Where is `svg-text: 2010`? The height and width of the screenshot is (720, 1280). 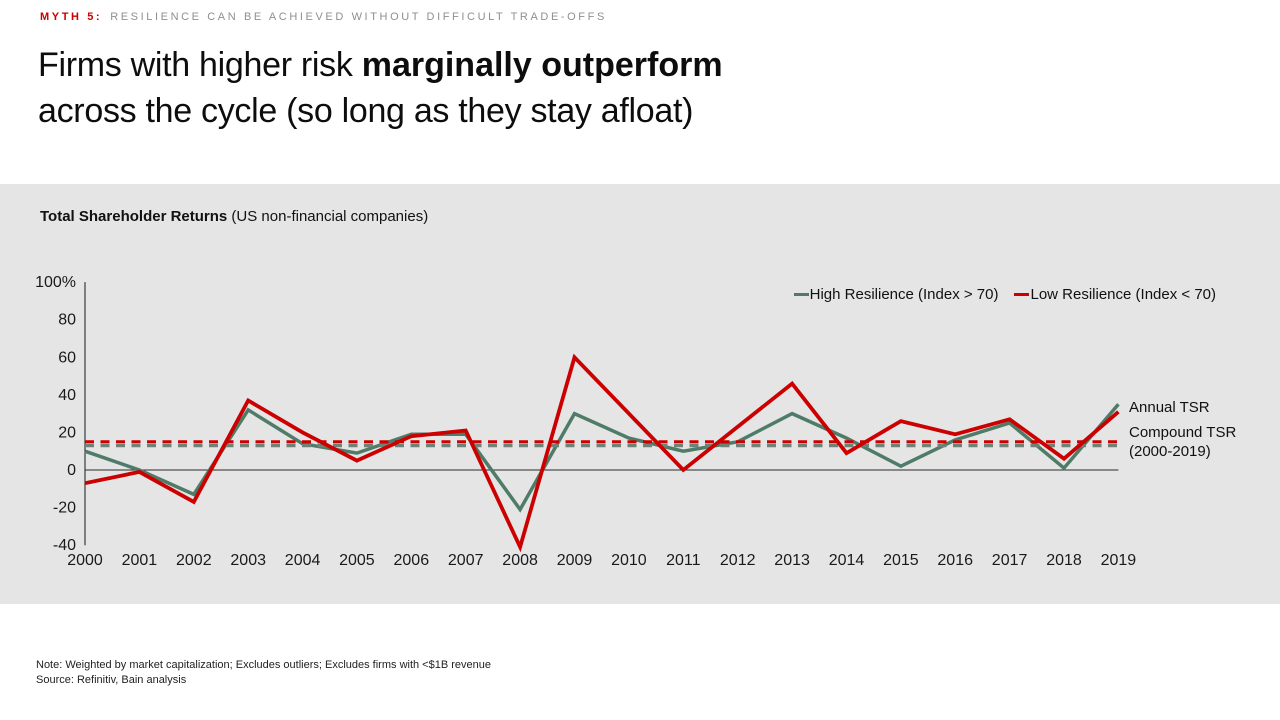 svg-text: 2010 is located at coordinates (629, 560).